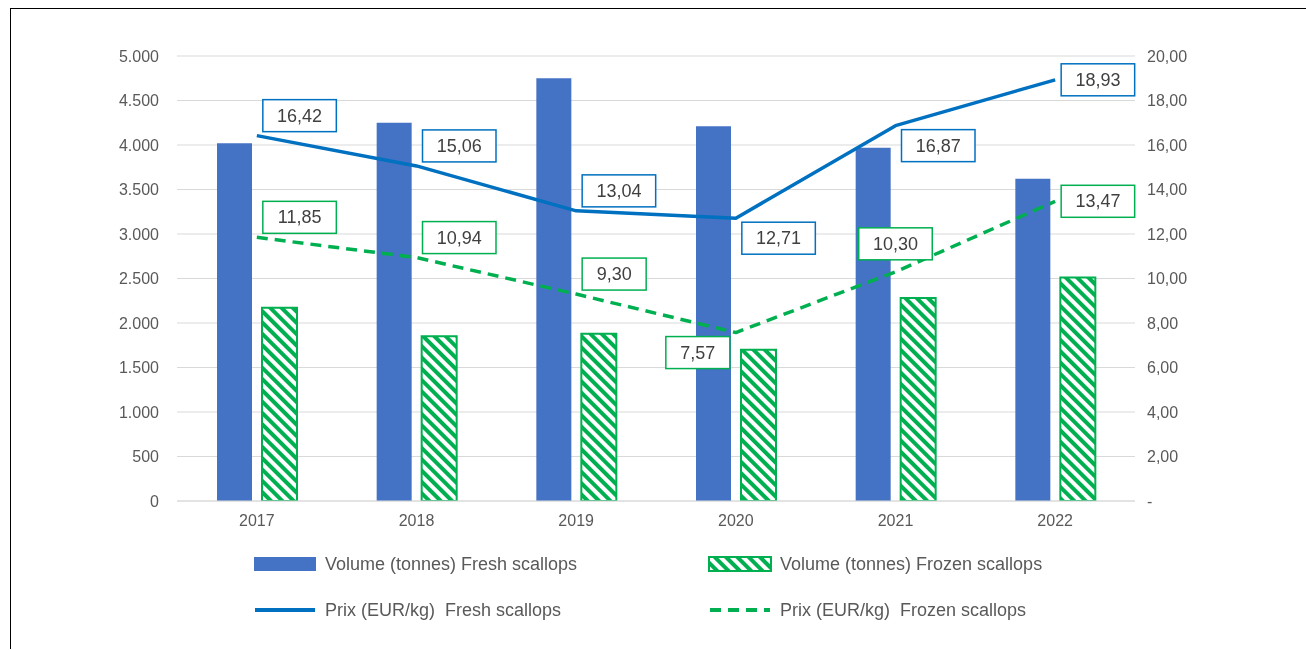 The width and height of the screenshot is (1306, 650). I want to click on data-label: 18,93, so click(1098, 79).